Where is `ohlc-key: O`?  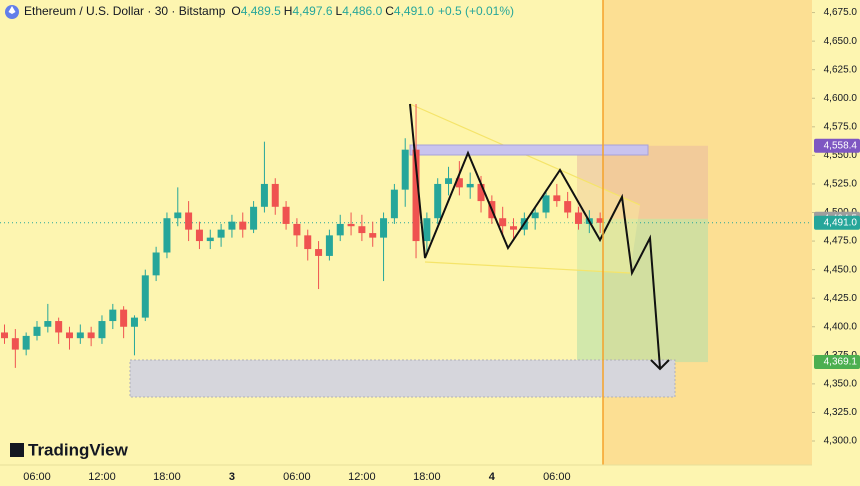 ohlc-key: O is located at coordinates (235, 11).